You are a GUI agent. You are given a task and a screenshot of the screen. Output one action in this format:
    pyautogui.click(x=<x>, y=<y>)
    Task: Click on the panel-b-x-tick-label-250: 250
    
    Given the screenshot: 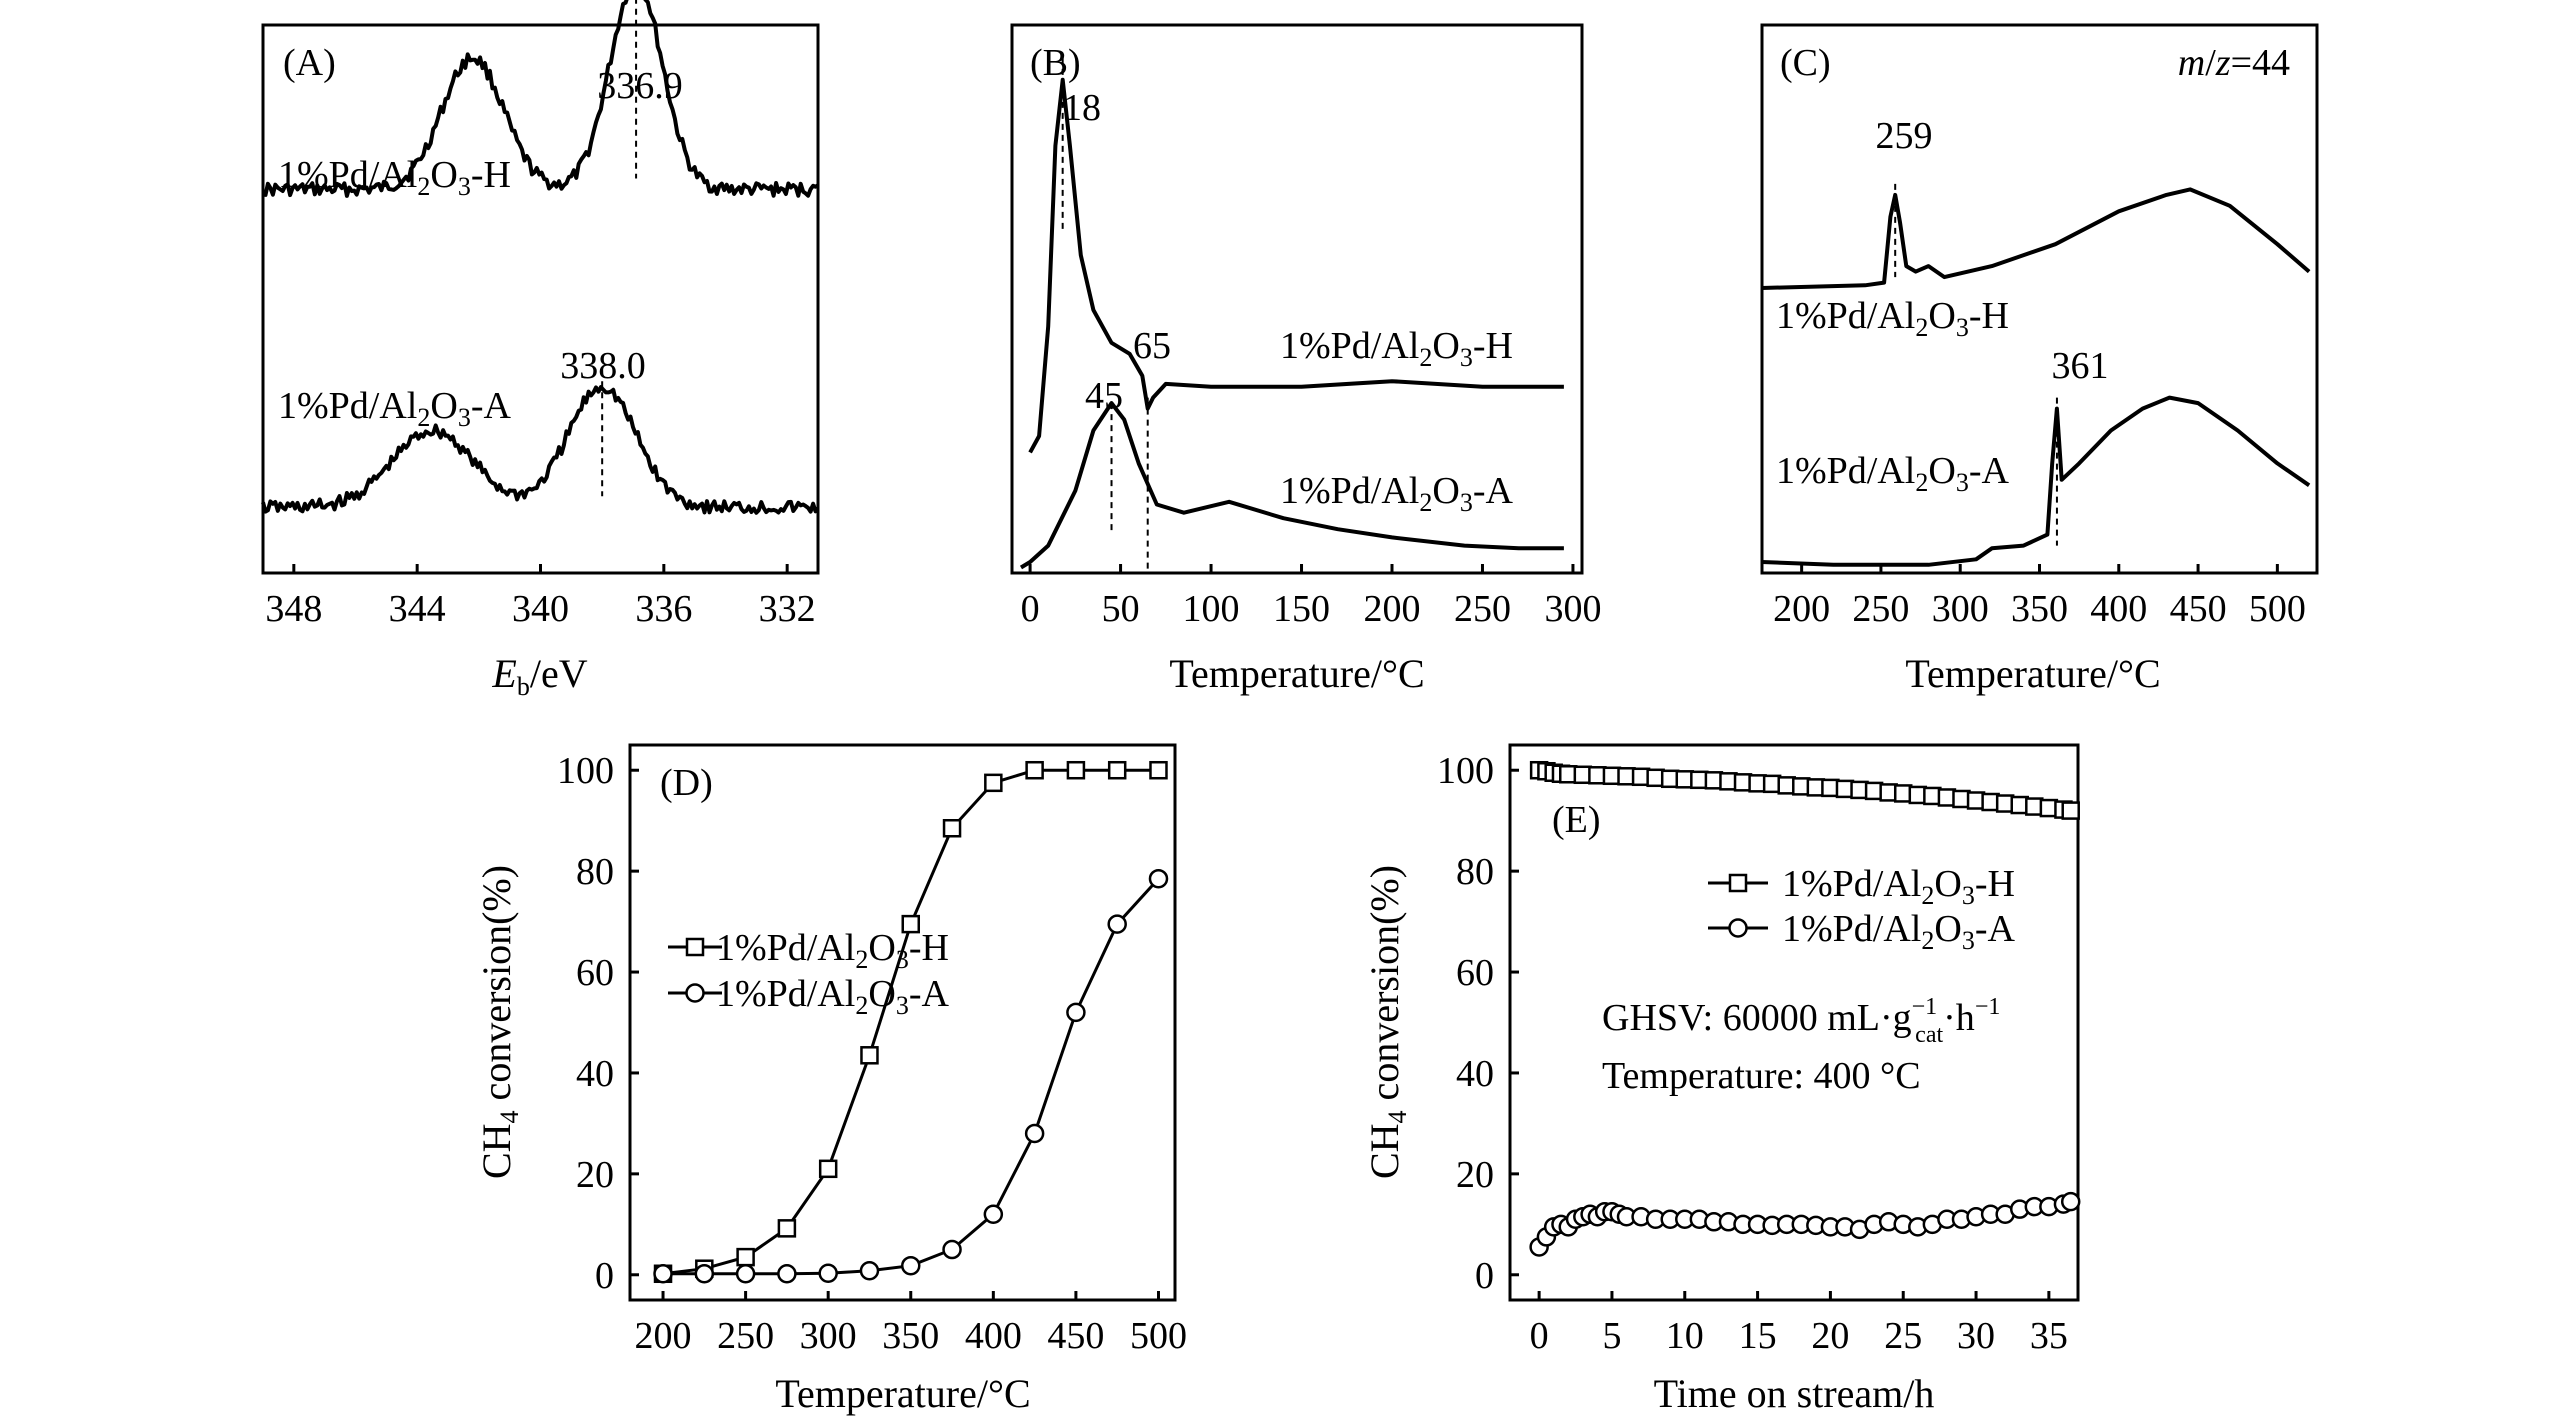 What is the action you would take?
    pyautogui.click(x=1482, y=609)
    